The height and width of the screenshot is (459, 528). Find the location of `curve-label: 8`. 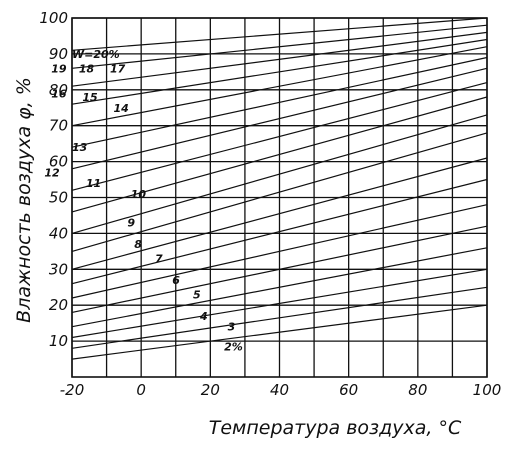

curve-label: 8 is located at coordinates (138, 244).